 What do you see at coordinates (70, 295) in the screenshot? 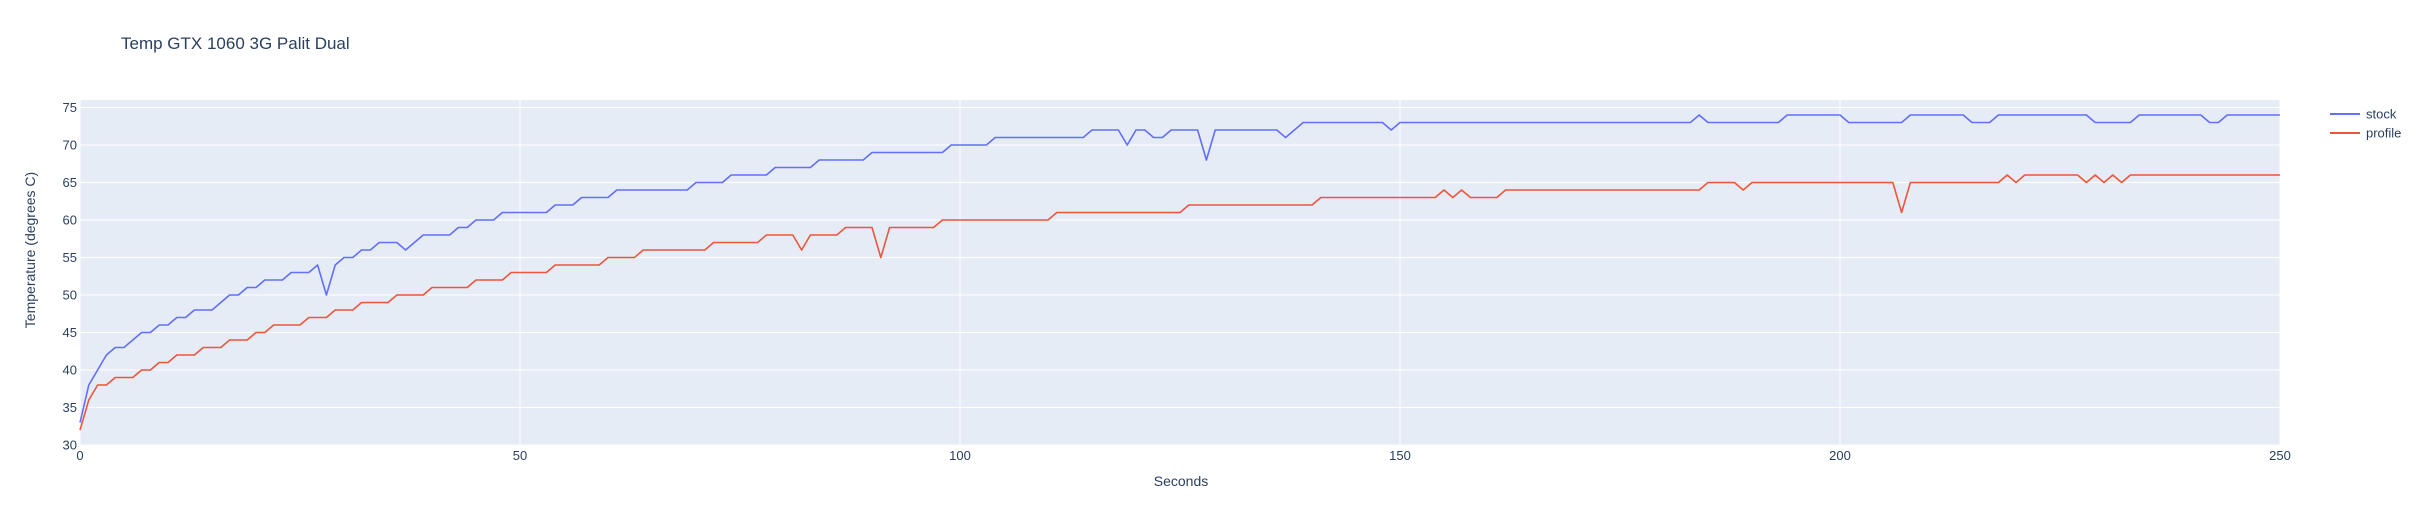
I see `y-tick-label: 50` at bounding box center [70, 295].